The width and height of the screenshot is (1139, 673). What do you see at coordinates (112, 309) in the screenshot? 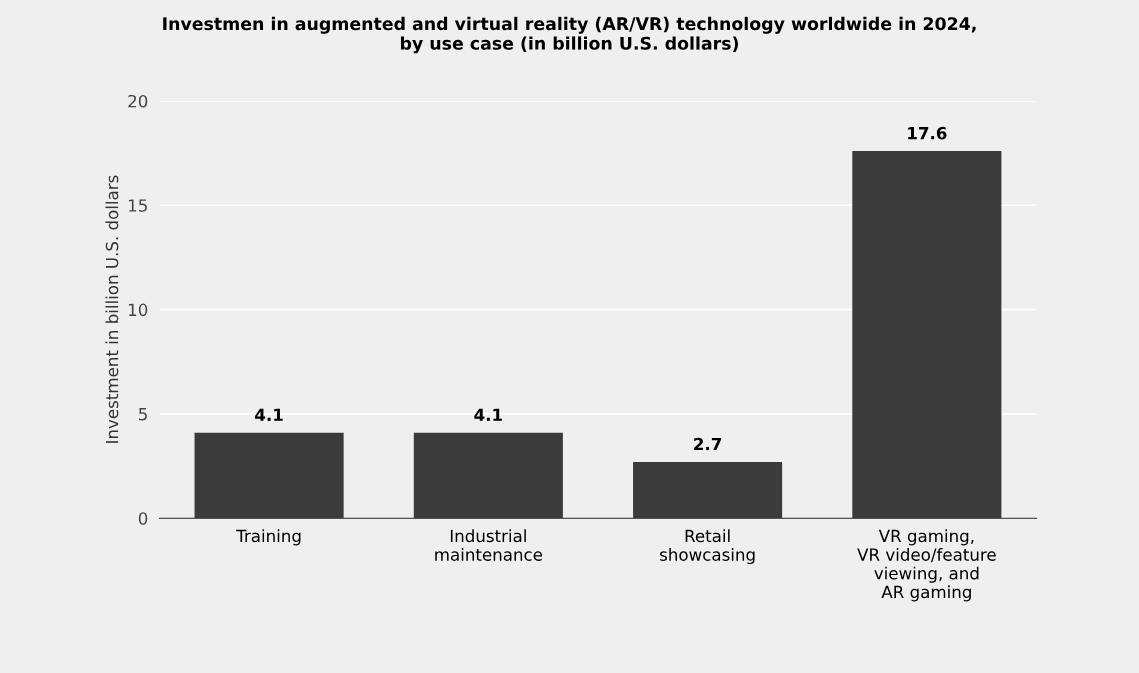
I see `y-axis-title: Investment in billion U.S. dollars` at bounding box center [112, 309].